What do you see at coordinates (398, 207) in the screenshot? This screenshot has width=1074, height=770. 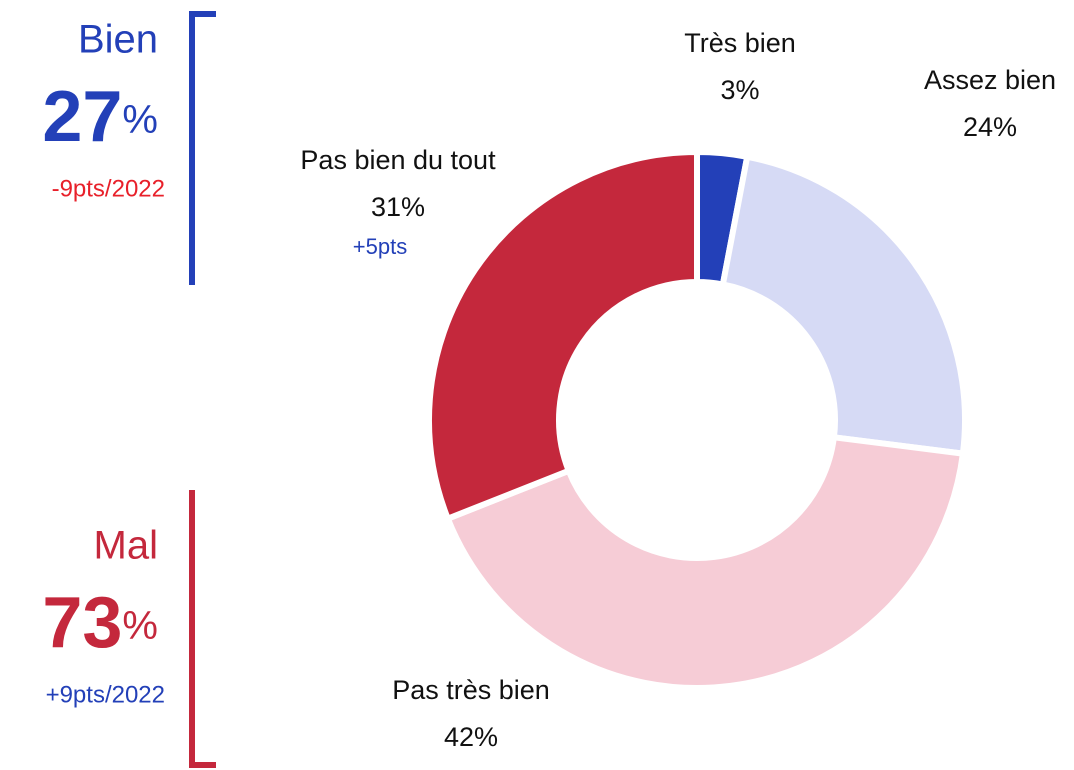 I see `slice-value: 31%` at bounding box center [398, 207].